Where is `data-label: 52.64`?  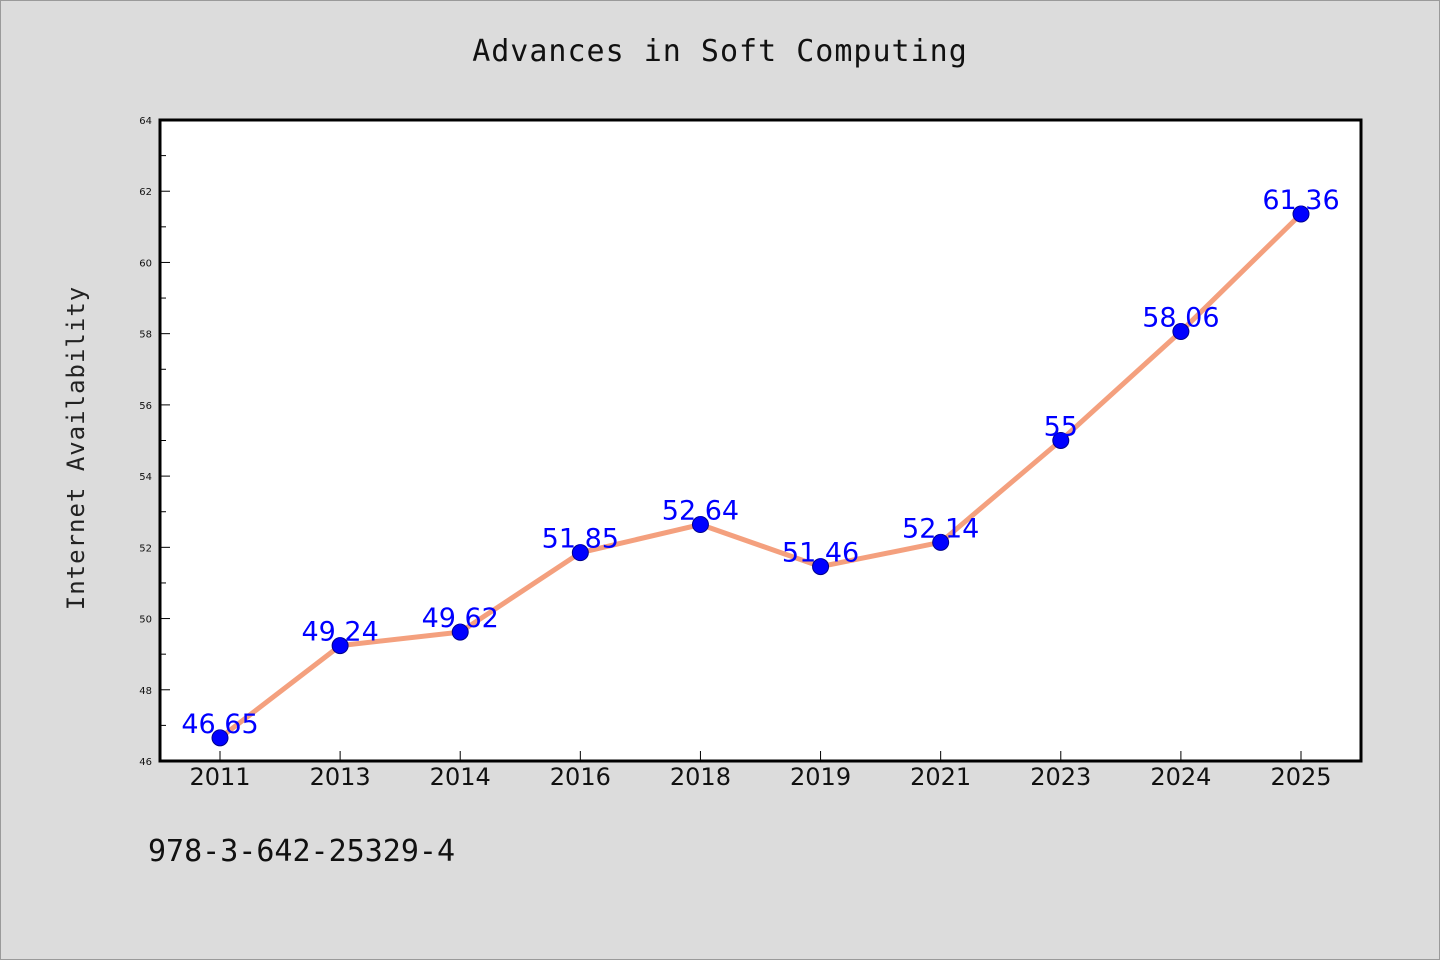
data-label: 52.64 is located at coordinates (700, 511).